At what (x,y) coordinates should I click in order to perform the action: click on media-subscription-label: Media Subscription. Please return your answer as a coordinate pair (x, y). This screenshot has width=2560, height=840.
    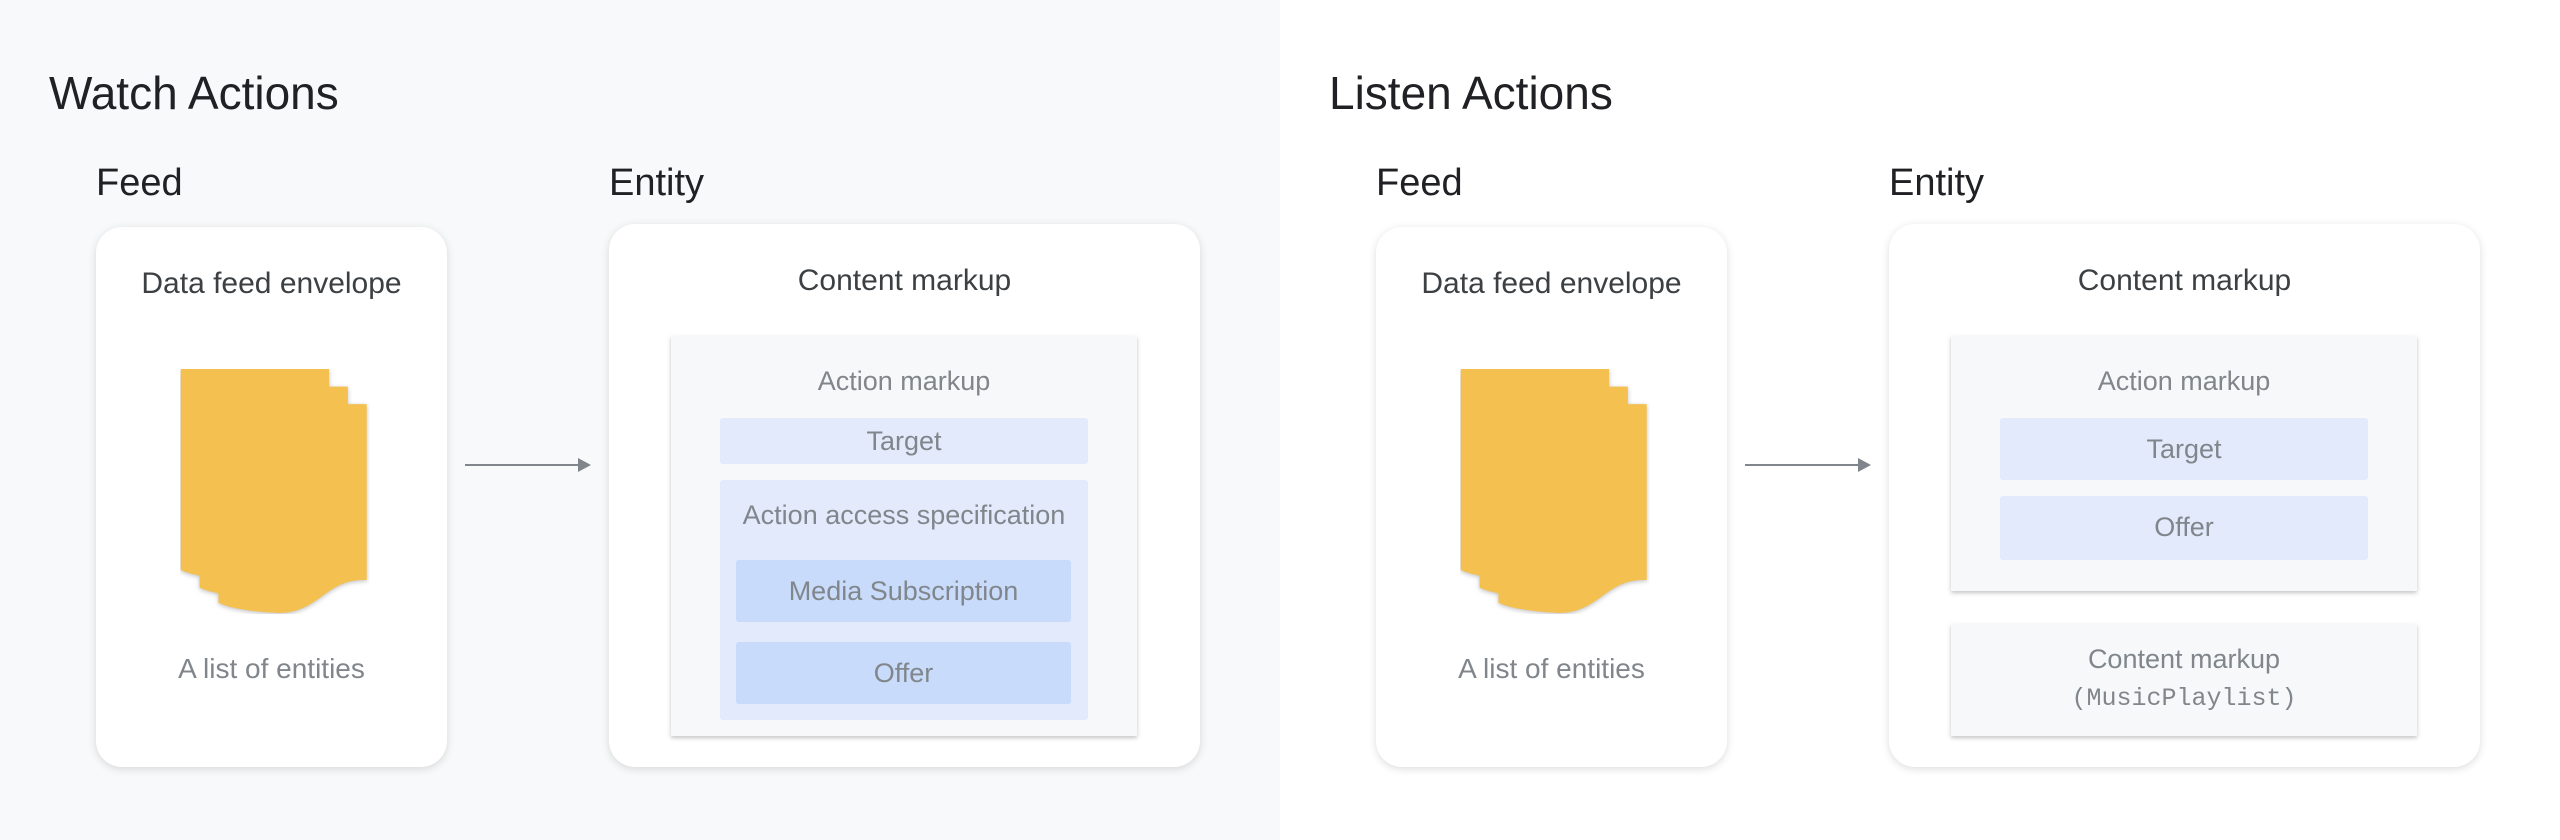
    Looking at the image, I should click on (903, 591).